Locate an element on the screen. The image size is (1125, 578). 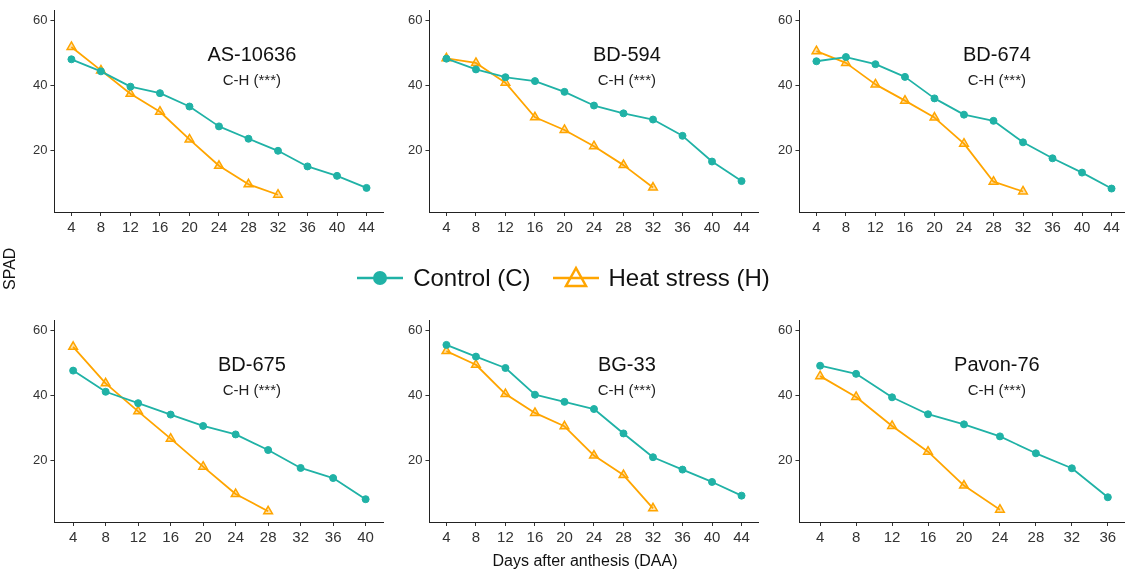
text: BD-674 is located at coordinates (996, 53).